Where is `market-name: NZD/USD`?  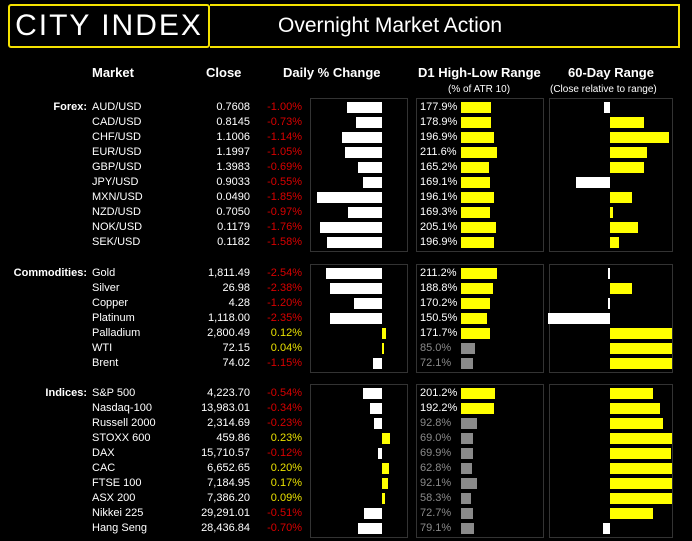 market-name: NZD/USD is located at coordinates (116, 212).